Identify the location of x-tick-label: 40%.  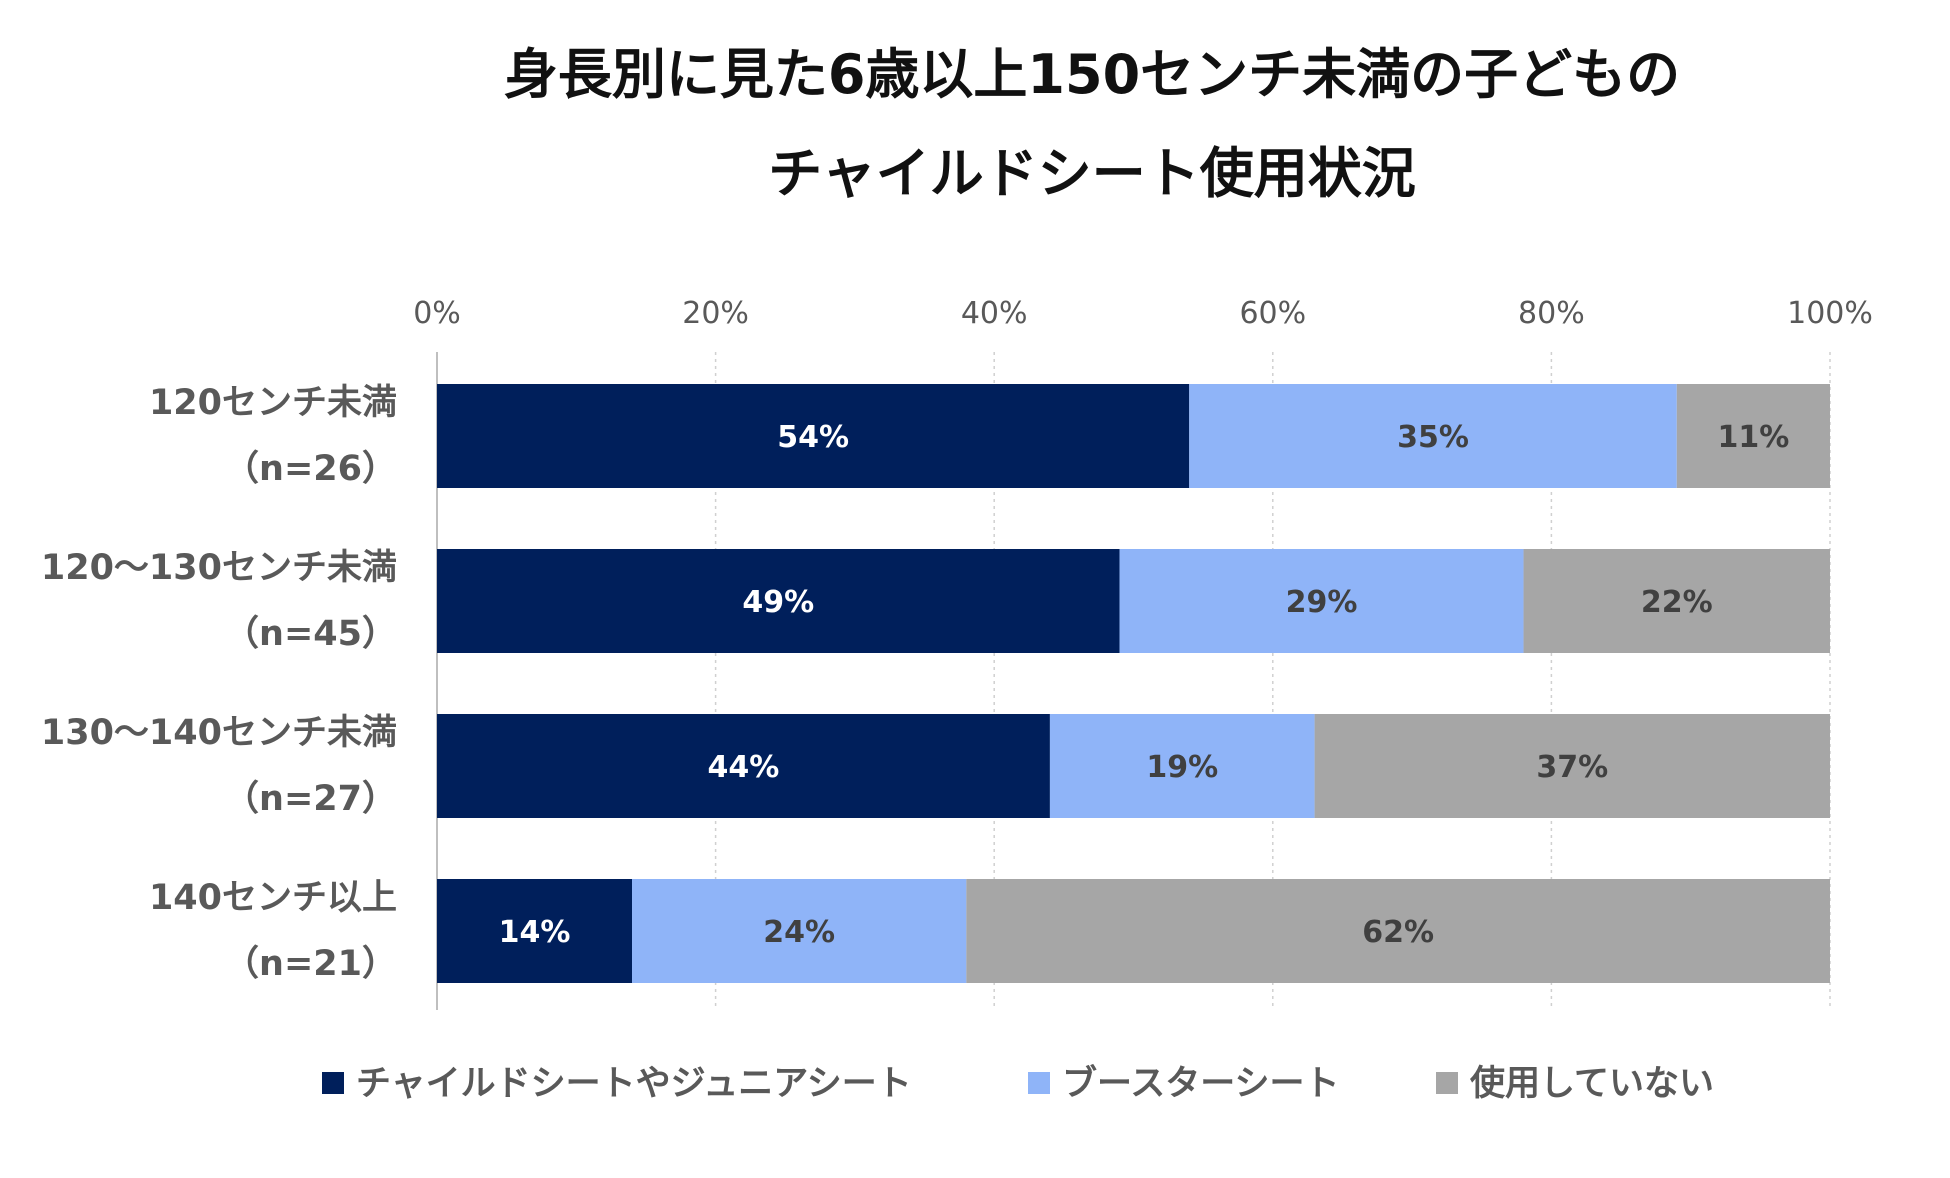
(994, 313).